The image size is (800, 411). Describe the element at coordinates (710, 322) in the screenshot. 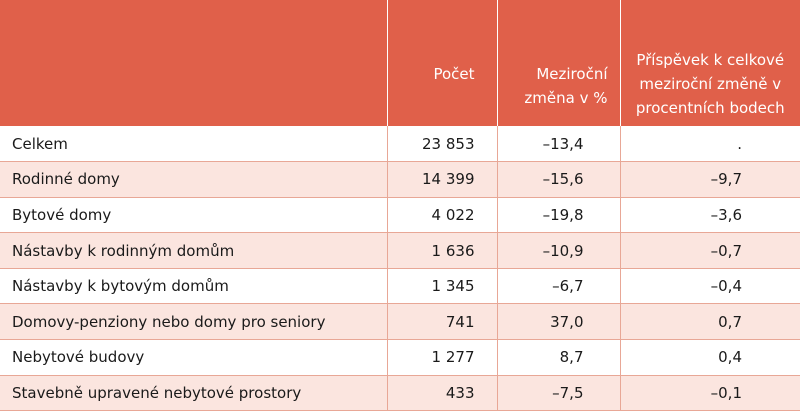

I see `row-contribution: 0,7` at that location.